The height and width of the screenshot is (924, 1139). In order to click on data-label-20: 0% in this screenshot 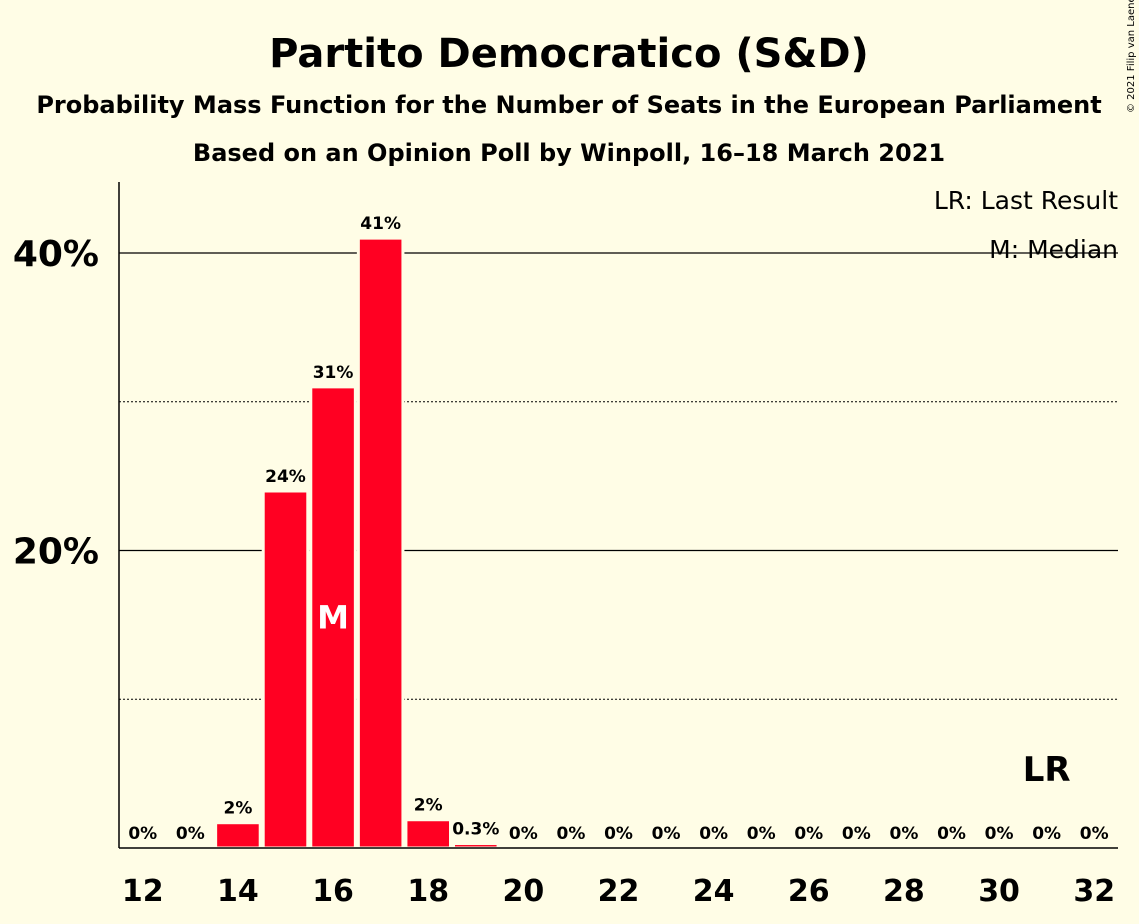, I will do `click(523, 834)`.